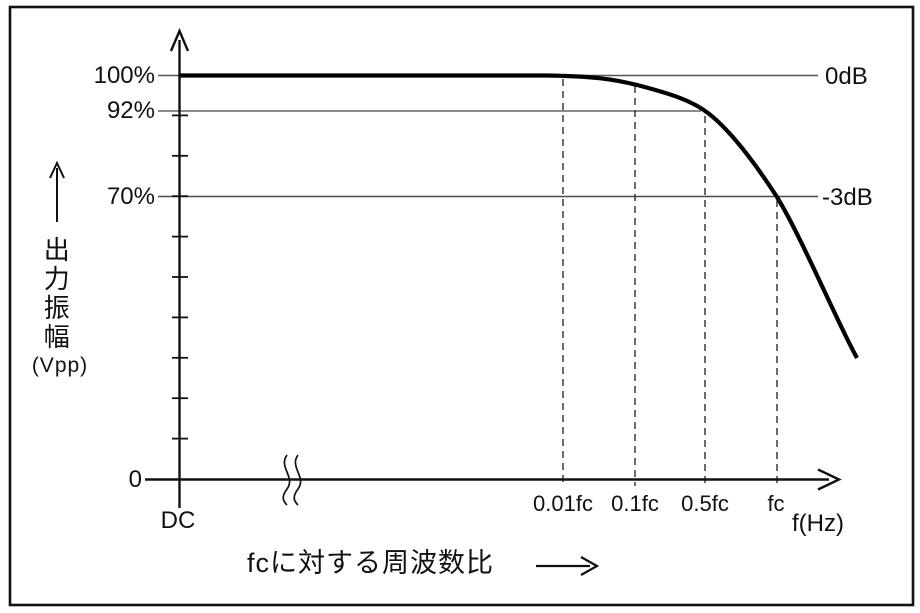 The image size is (920, 613). What do you see at coordinates (135, 479) in the screenshot?
I see `origin-zero-label: 0` at bounding box center [135, 479].